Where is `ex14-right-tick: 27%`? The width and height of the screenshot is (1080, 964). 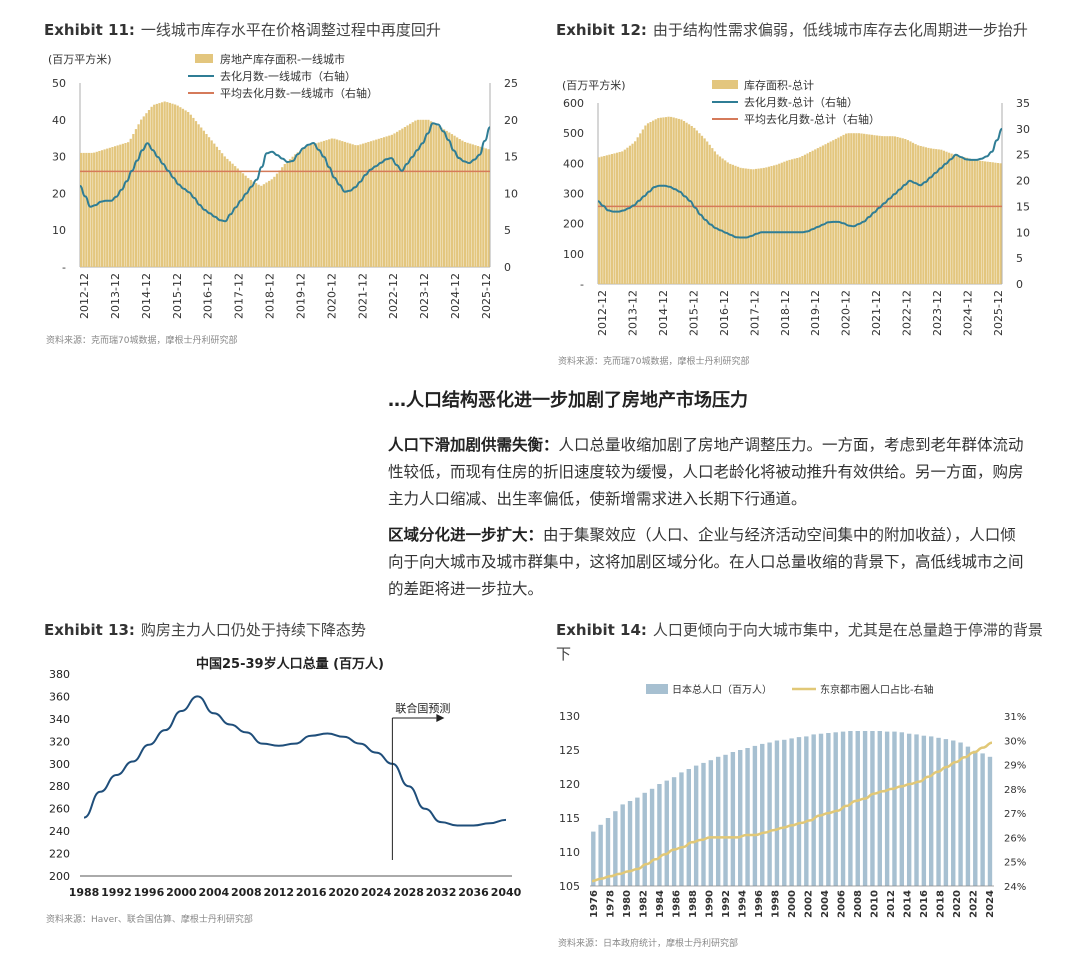
ex14-right-tick: 27% is located at coordinates (1015, 814).